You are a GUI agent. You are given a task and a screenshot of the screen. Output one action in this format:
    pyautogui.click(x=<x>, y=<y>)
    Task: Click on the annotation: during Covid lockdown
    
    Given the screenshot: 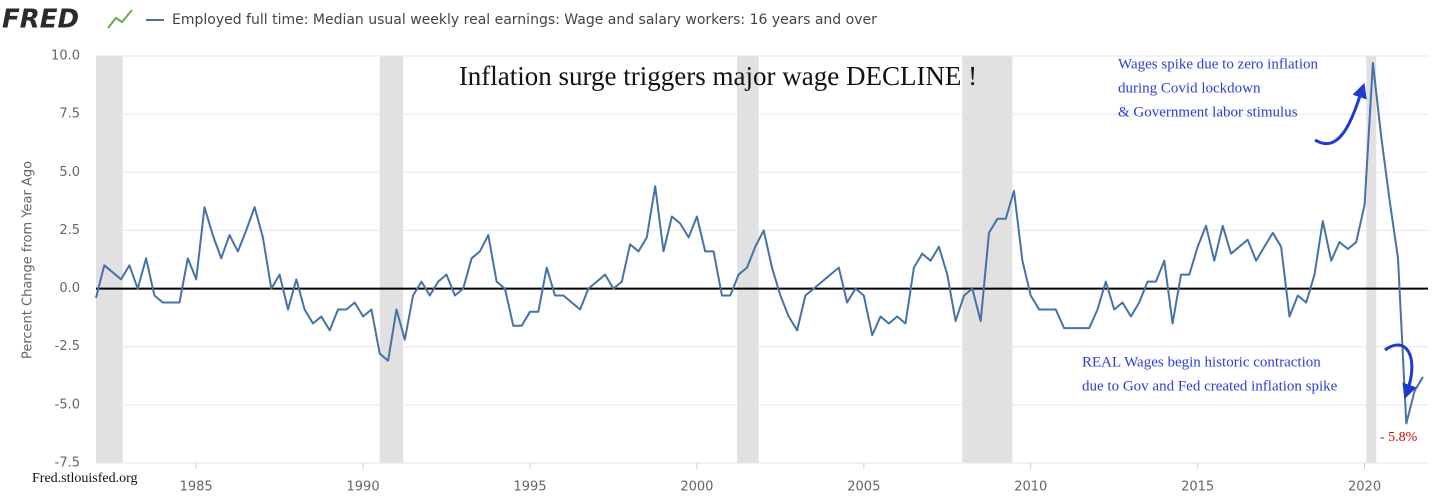 What is the action you would take?
    pyautogui.click(x=1189, y=88)
    